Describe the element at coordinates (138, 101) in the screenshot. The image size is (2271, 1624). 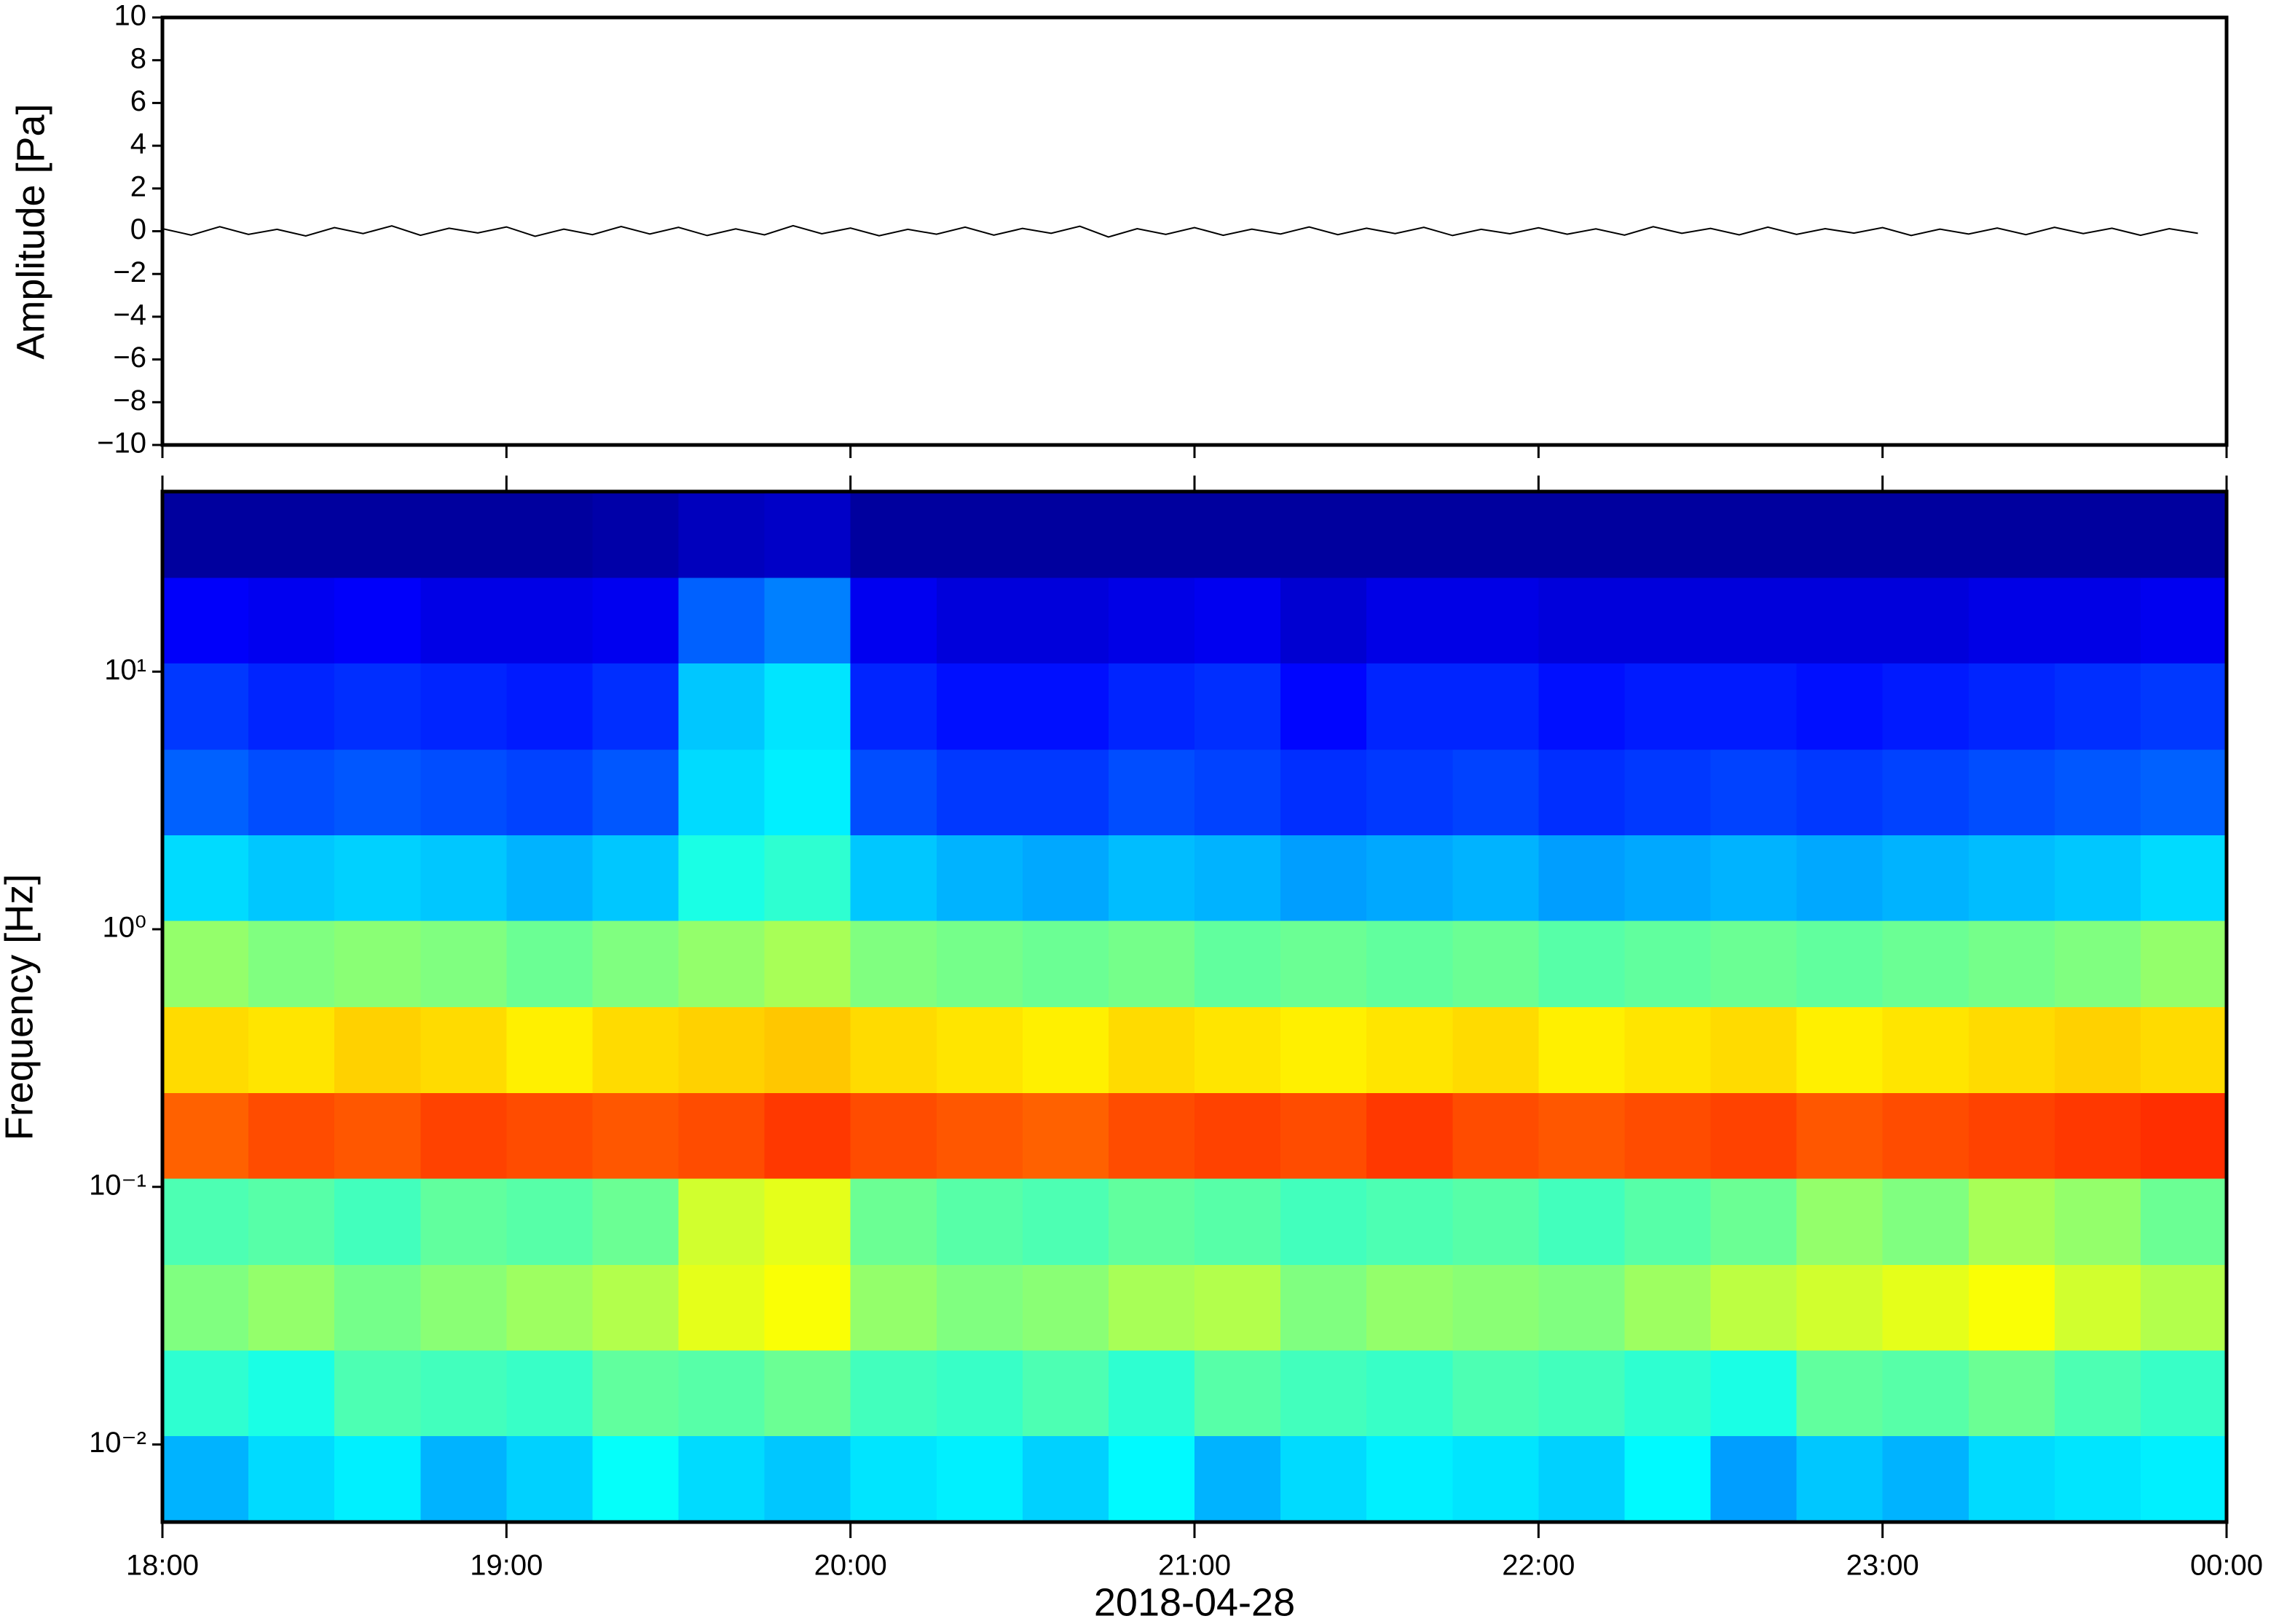
I see `y-tick-label: 6` at that location.